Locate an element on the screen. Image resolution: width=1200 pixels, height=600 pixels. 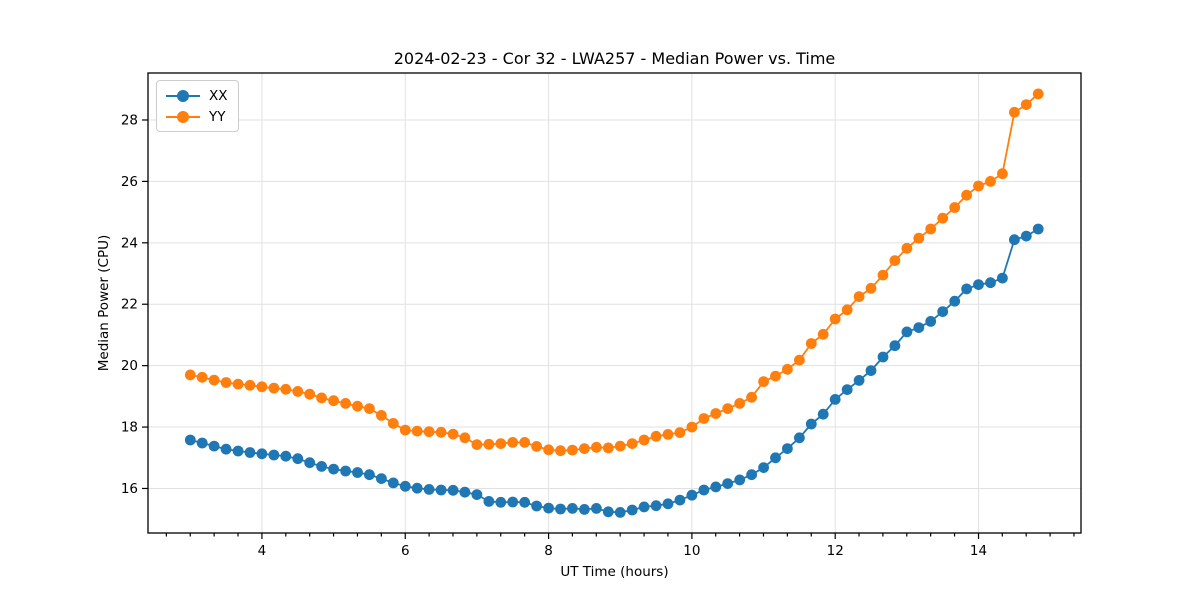
legend-label-yy: YY is located at coordinates (217, 116).